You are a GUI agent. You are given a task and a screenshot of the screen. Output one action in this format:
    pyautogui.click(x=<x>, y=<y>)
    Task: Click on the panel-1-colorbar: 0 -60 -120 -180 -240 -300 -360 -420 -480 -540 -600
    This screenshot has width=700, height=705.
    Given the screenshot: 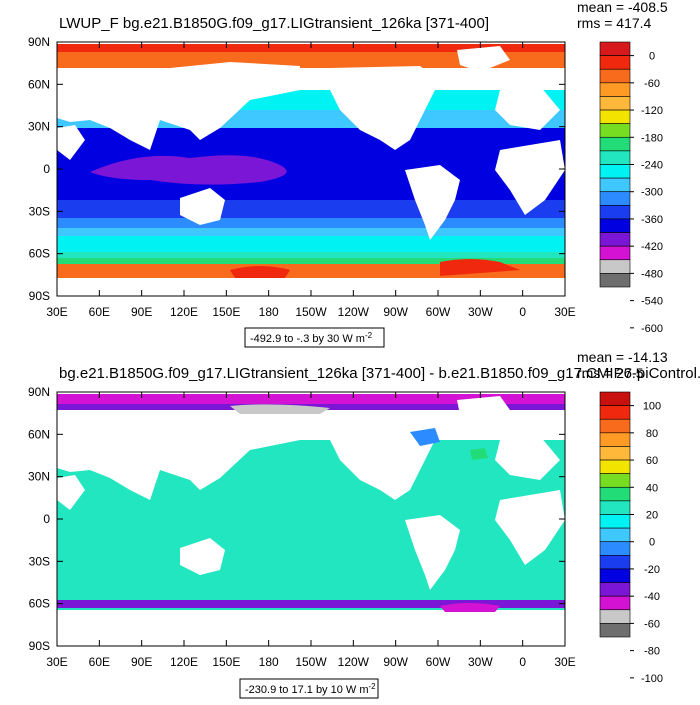 What is the action you would take?
    pyautogui.click(x=631, y=188)
    